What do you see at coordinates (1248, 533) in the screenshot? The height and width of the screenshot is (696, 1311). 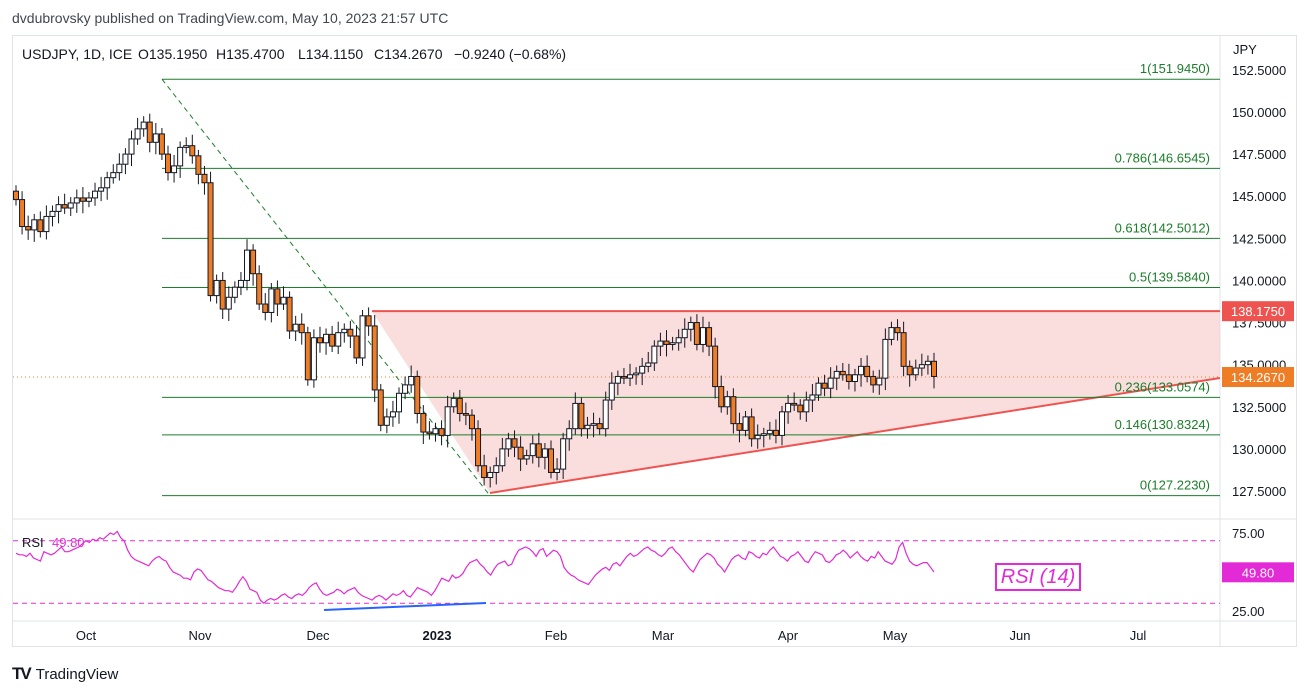 I see `rsi-tick-label: 75.00` at bounding box center [1248, 533].